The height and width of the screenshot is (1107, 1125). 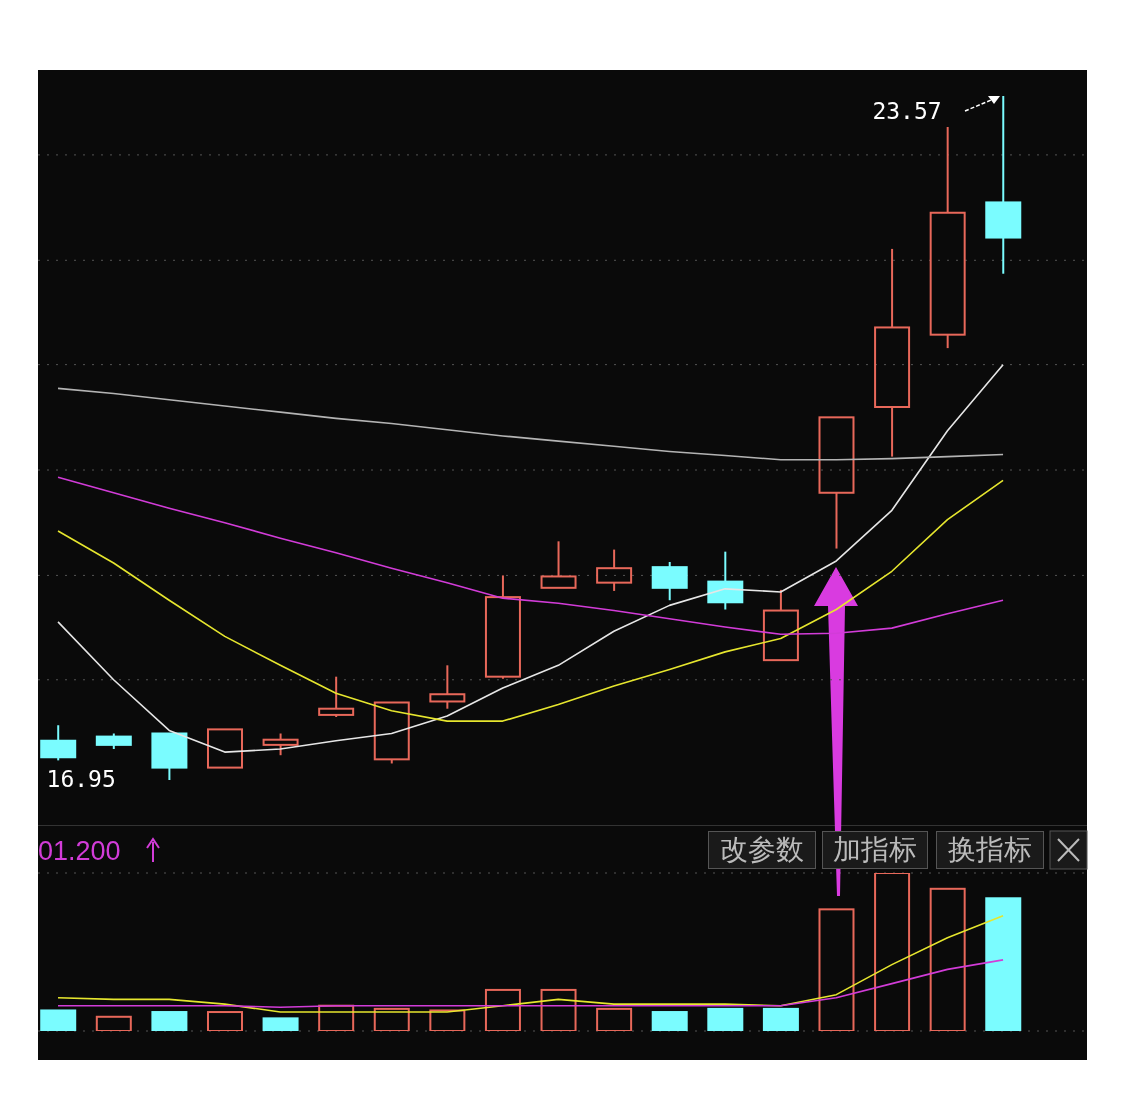 I want to click on text: 01.200, so click(x=79, y=851).